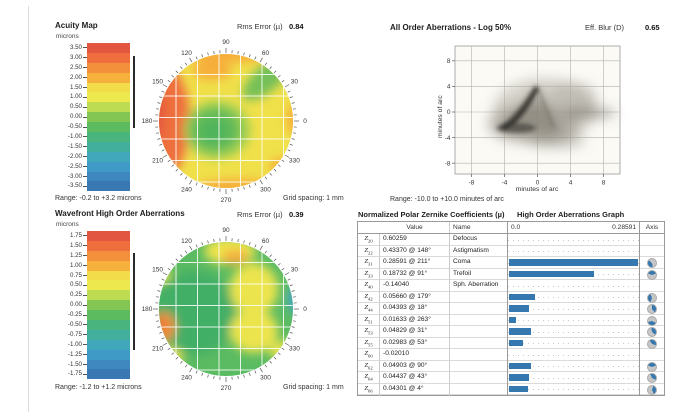 The width and height of the screenshot is (700, 418). Describe the element at coordinates (551, 113) in the screenshot. I see `psf-blob` at that location.